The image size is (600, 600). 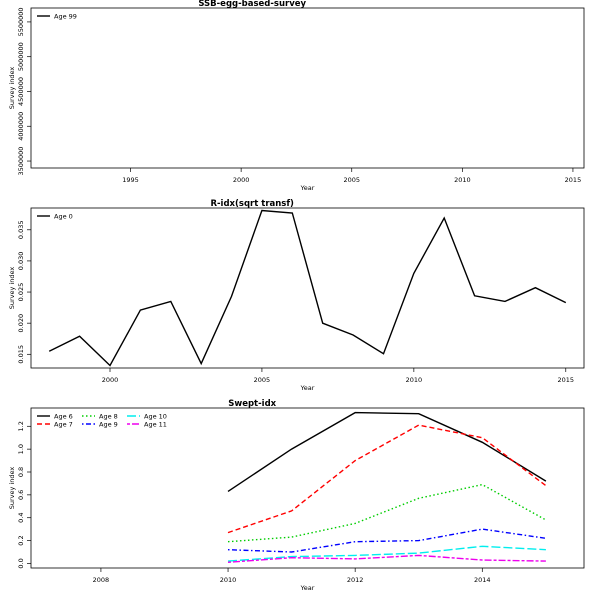 I want to click on y-tick-label: 0.2, so click(x=21, y=540).